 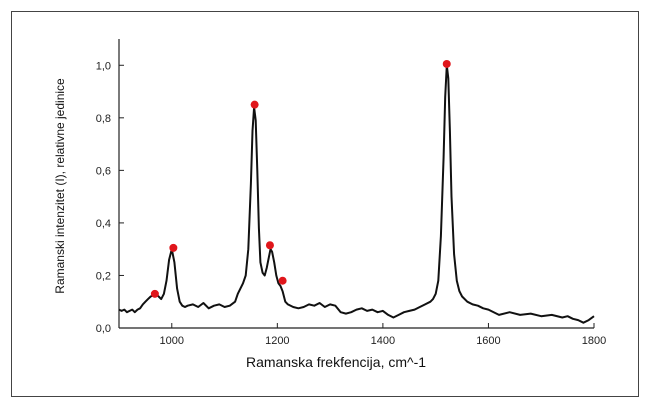 What do you see at coordinates (488, 341) in the screenshot?
I see `x-tick-label: 1600` at bounding box center [488, 341].